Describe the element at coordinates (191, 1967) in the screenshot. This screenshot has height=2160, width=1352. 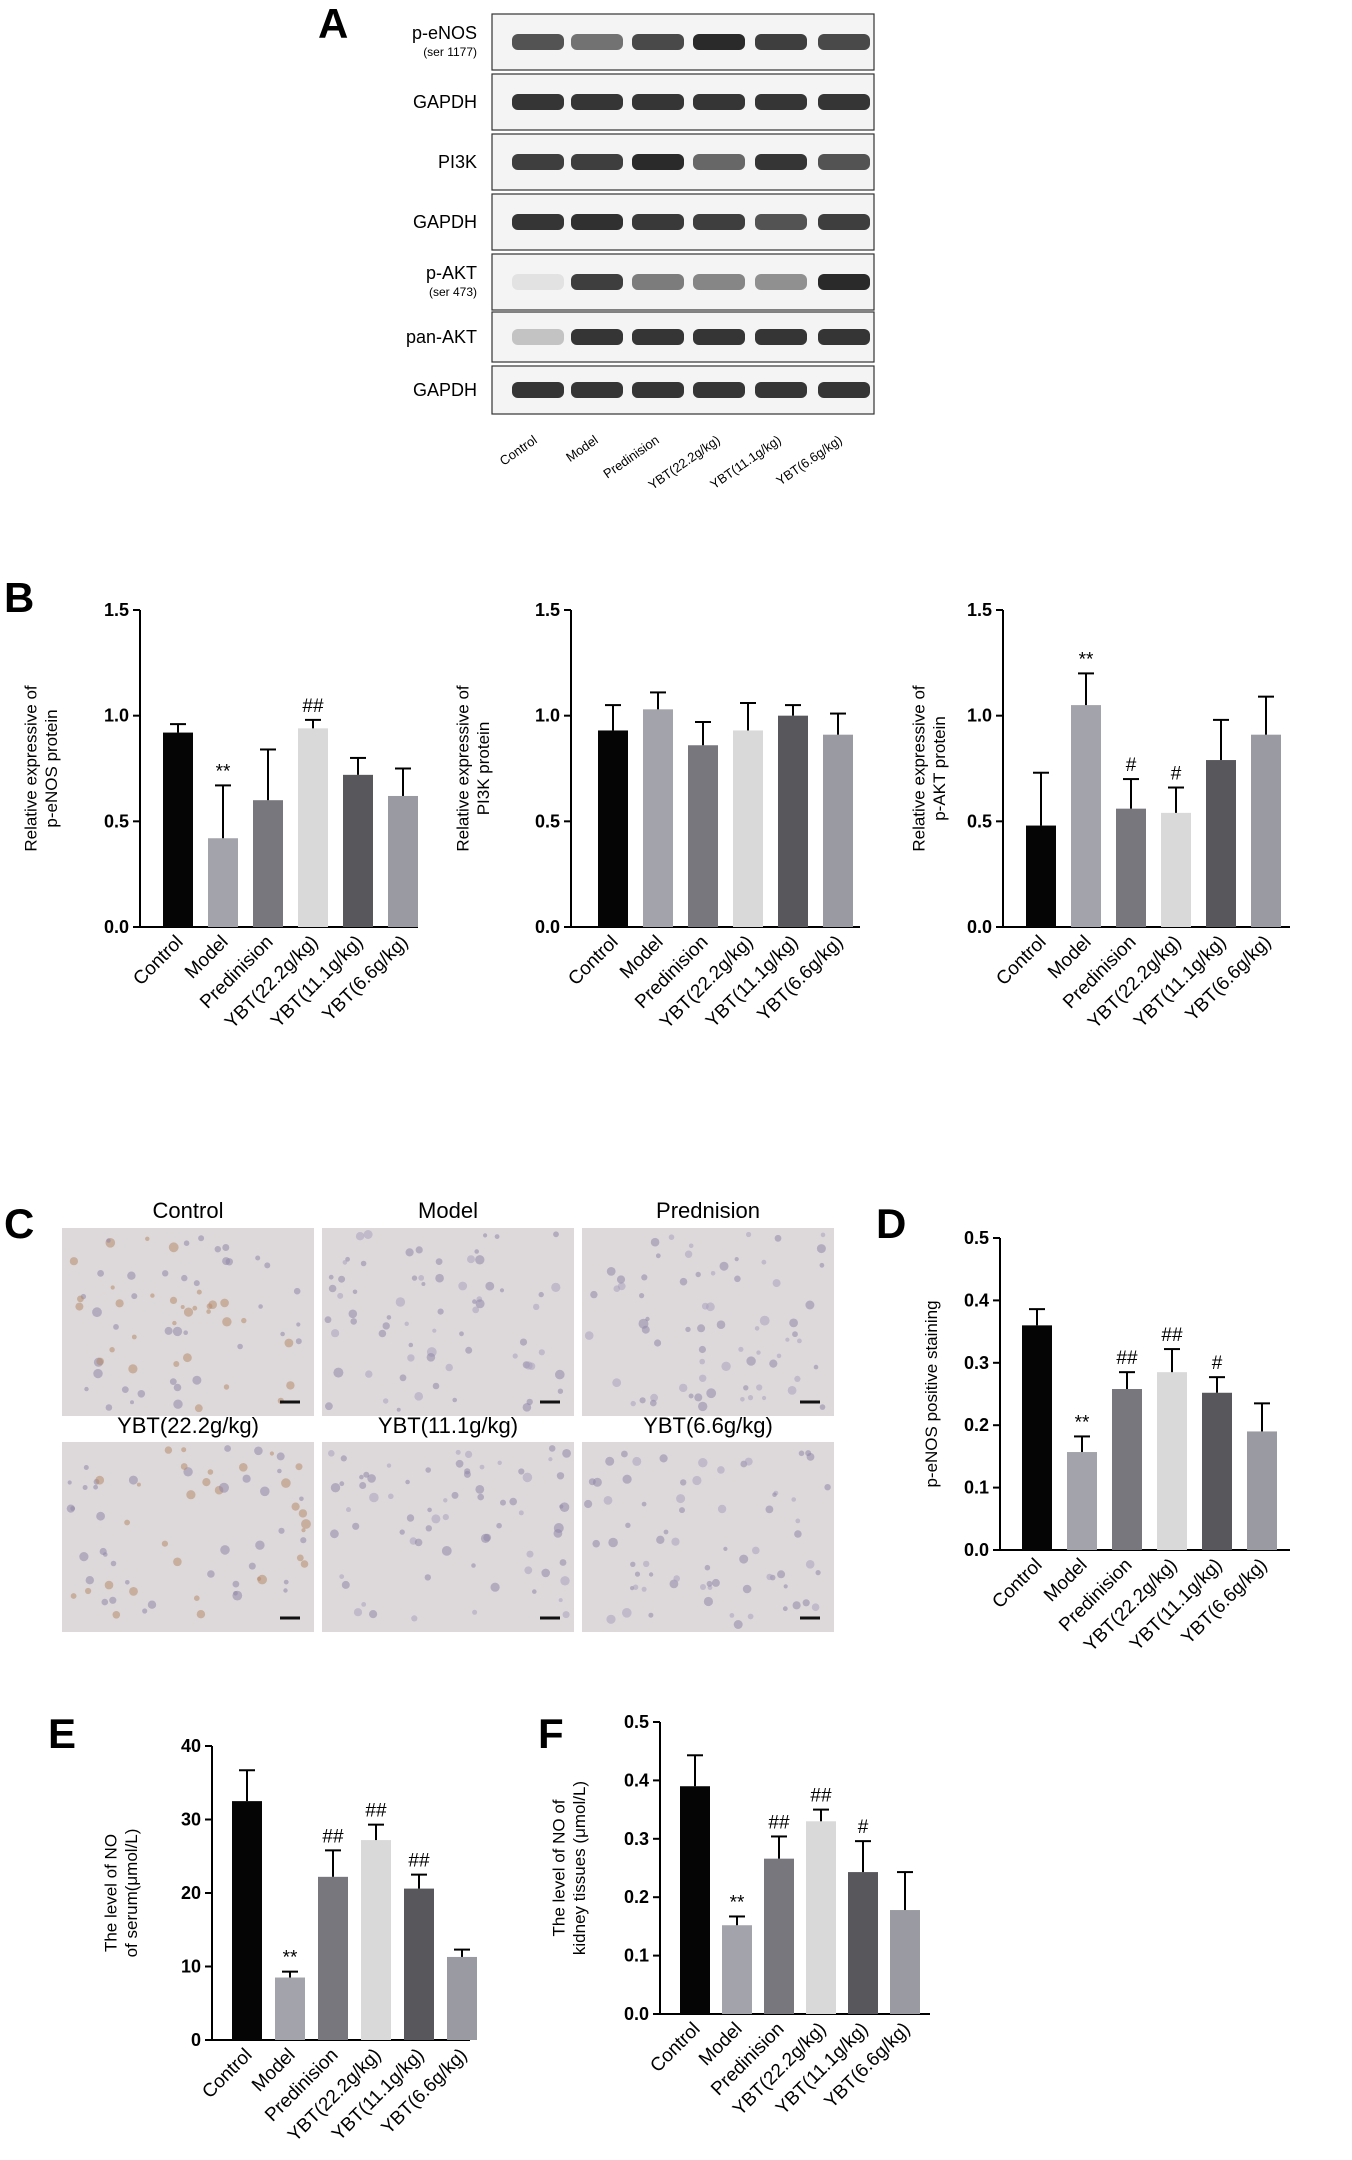
I see `y-tick-label: 10` at that location.